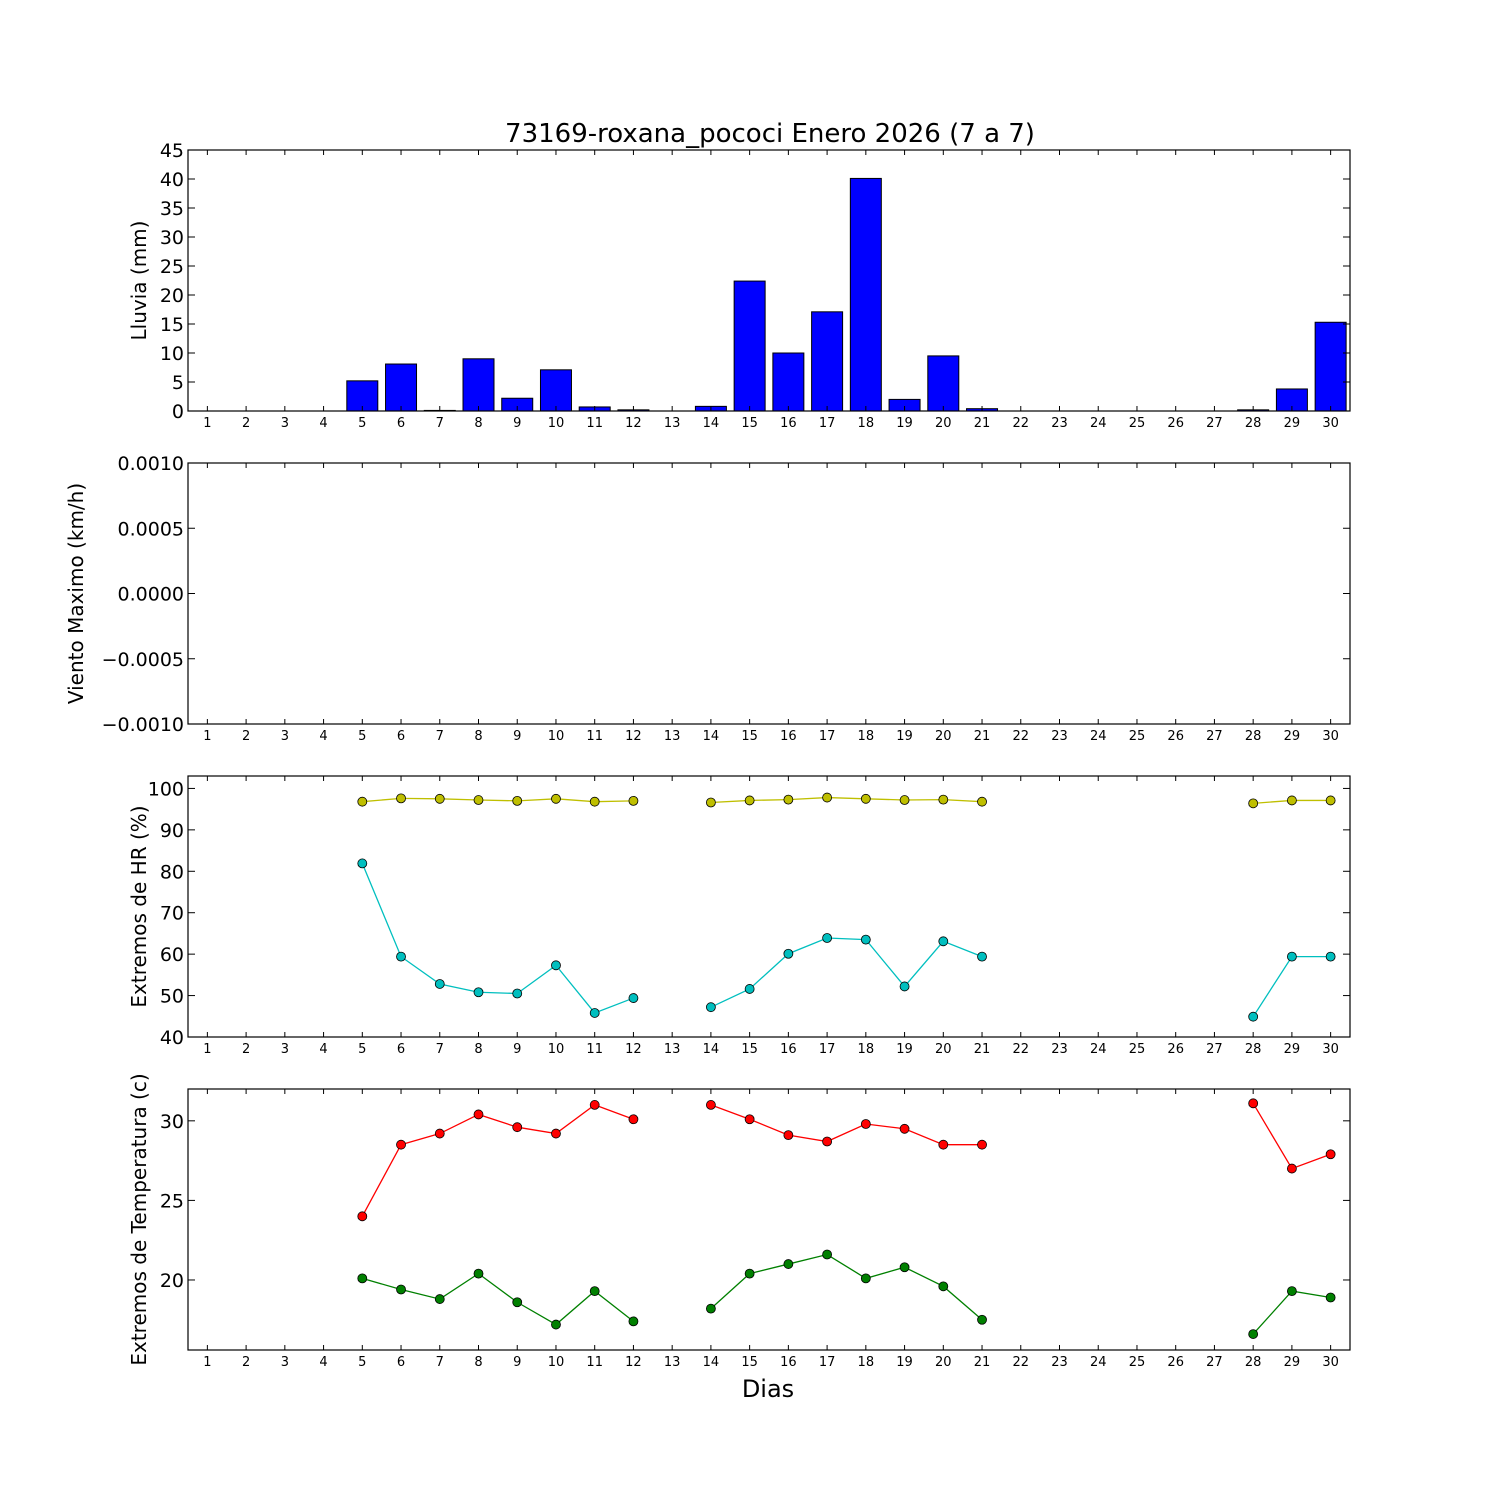  What do you see at coordinates (139, 281) in the screenshot?
I see `y-axis-label: Lluvia (mm)` at bounding box center [139, 281].